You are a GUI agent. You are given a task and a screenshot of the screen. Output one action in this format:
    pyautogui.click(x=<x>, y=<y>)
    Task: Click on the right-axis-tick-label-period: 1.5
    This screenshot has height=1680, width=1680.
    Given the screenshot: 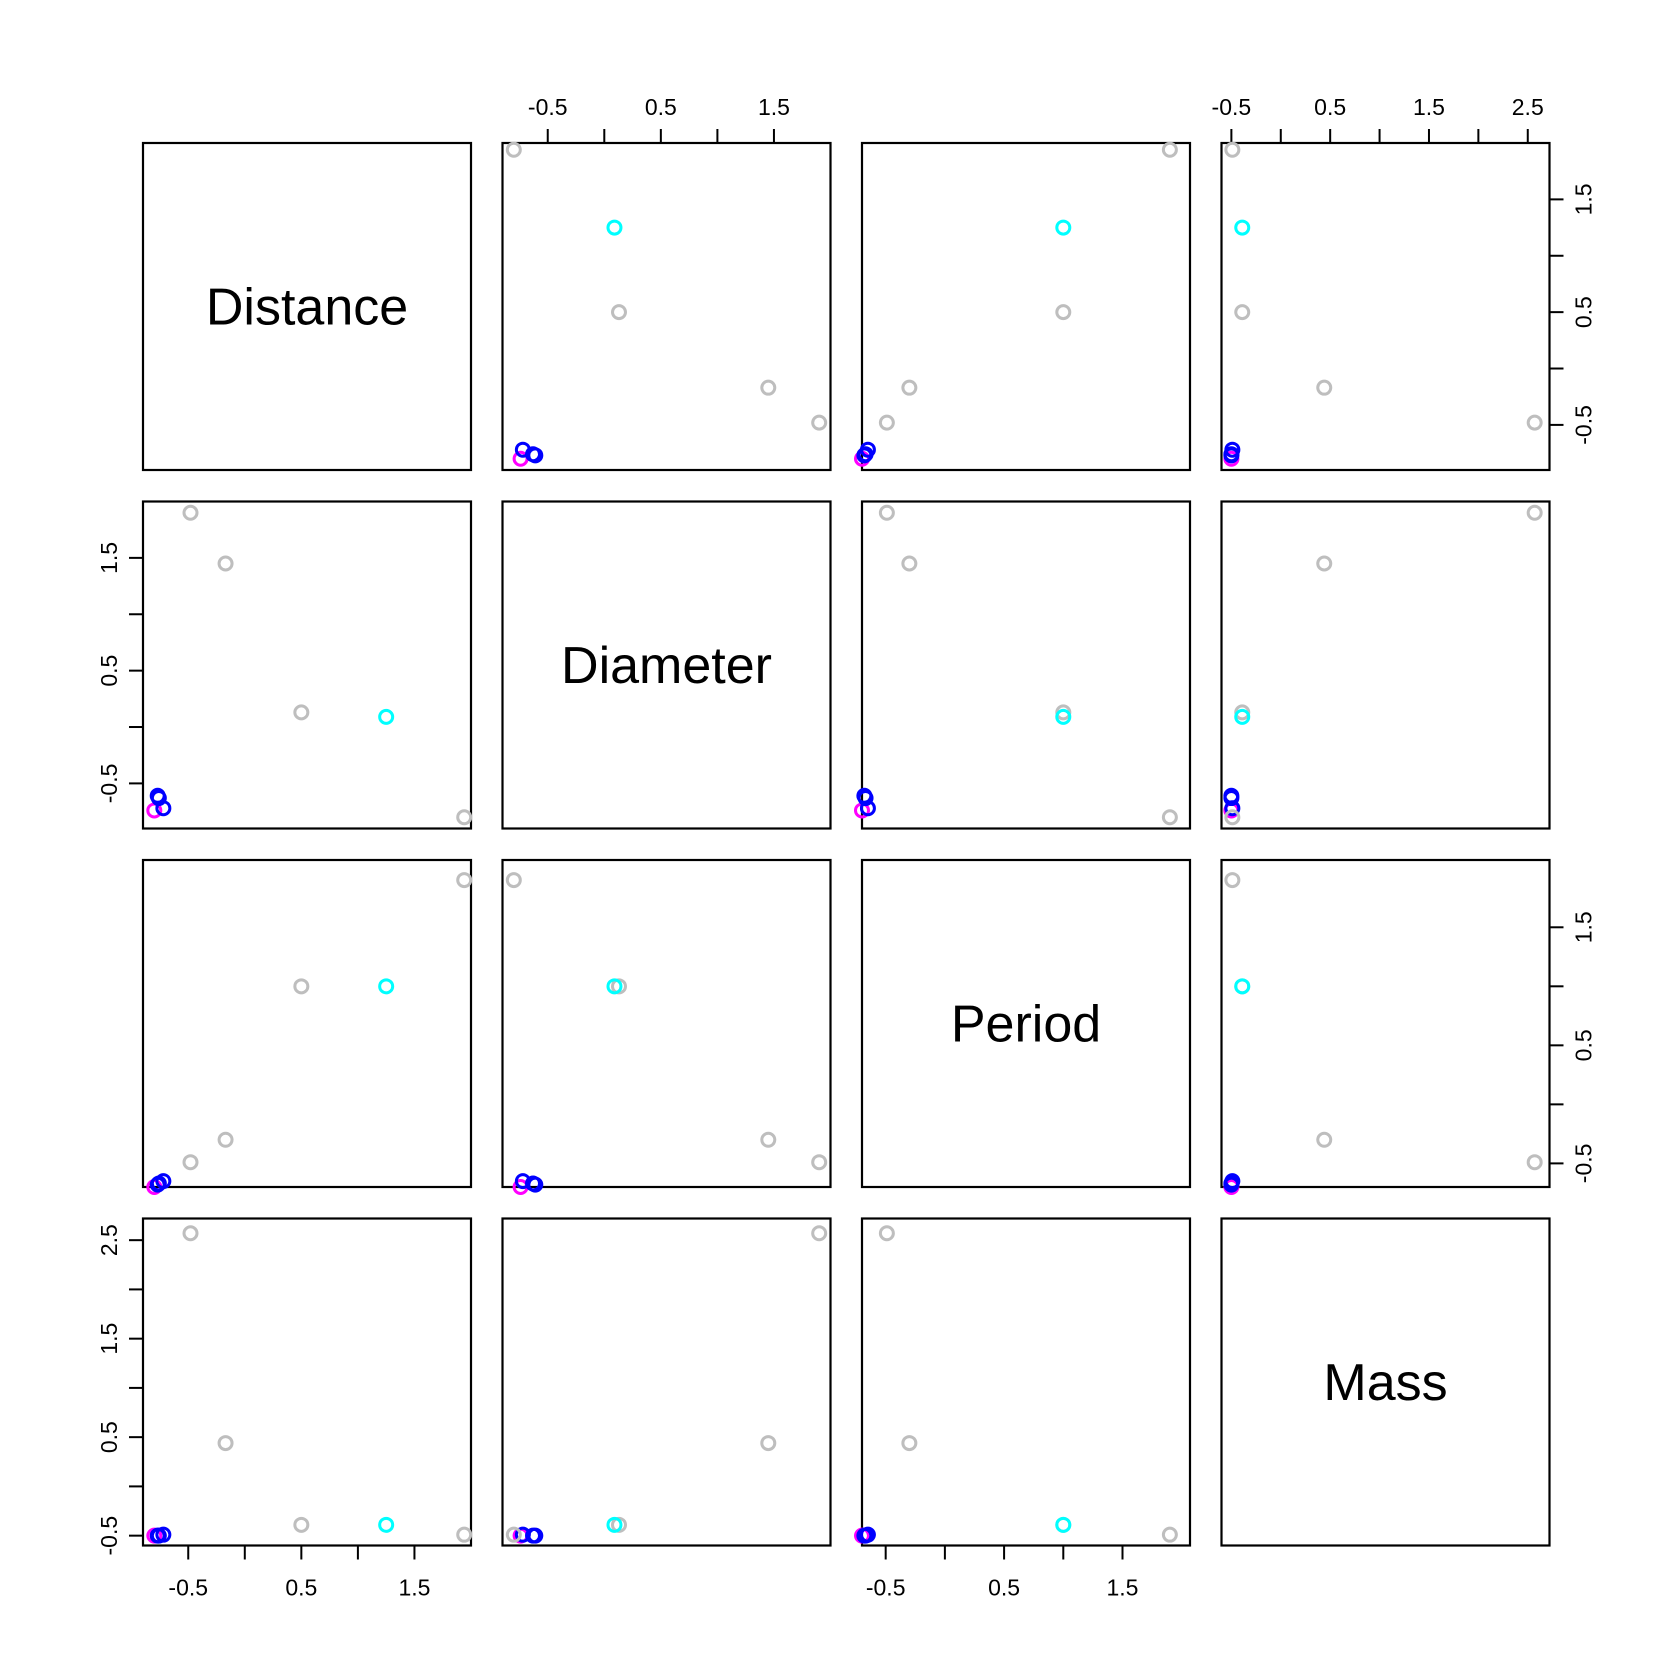 What is the action you would take?
    pyautogui.click(x=1584, y=927)
    